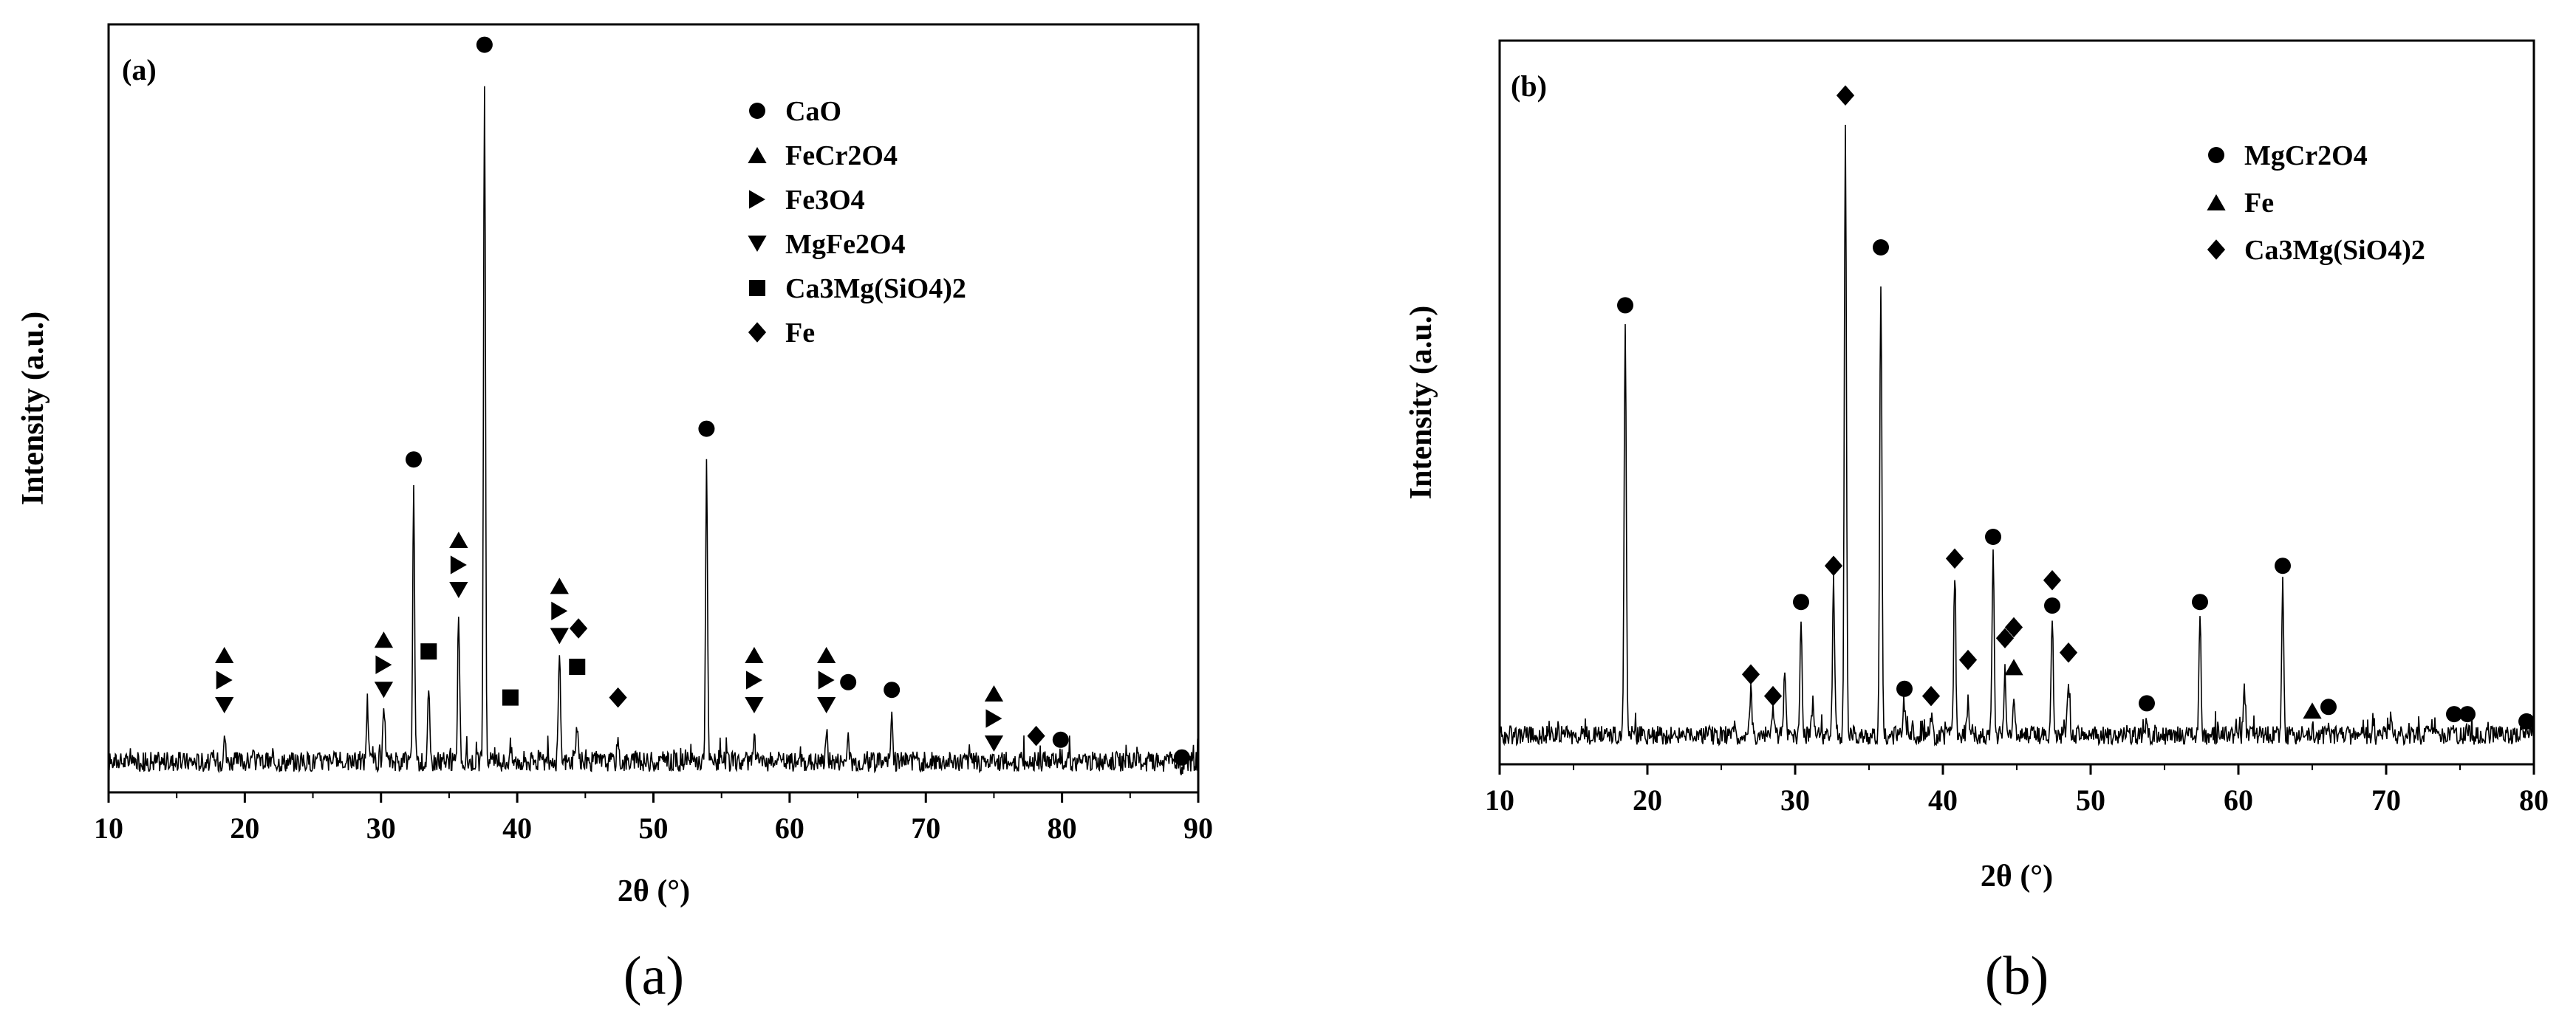  I want to click on legend-marker-triangle-right, so click(757, 199).